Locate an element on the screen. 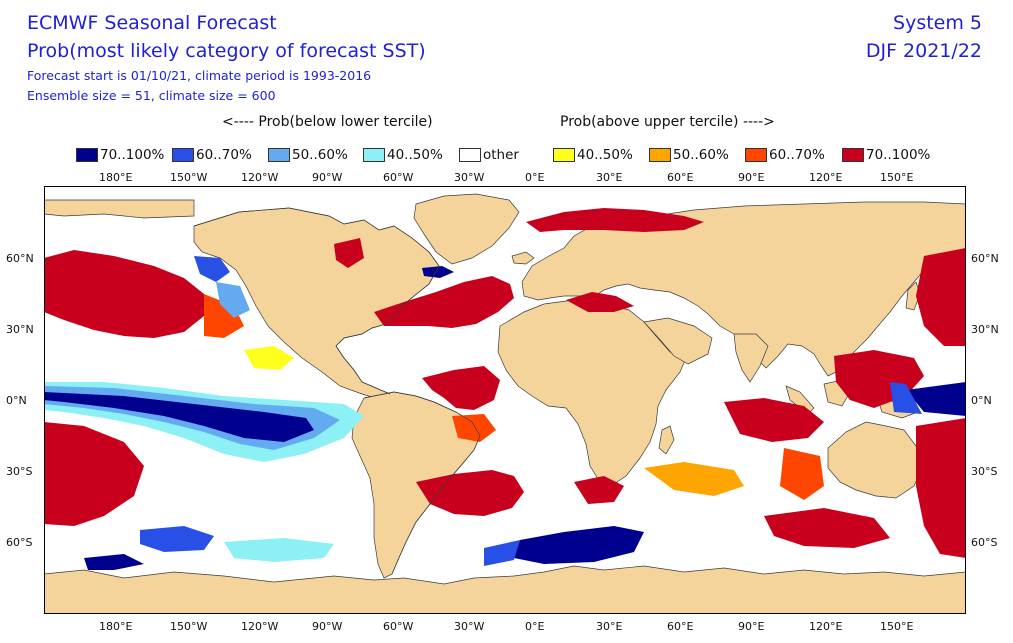 The height and width of the screenshot is (643, 1013). lon-tick-bottom: 180°E is located at coordinates (116, 626).